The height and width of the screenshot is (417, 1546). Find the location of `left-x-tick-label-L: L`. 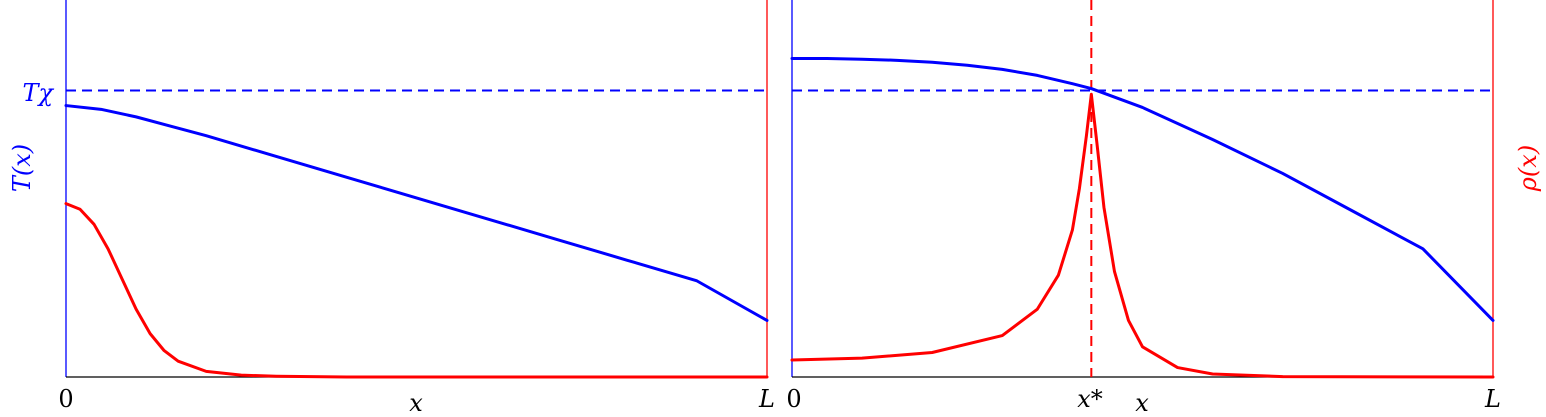

left-x-tick-label-L: L is located at coordinates (766, 399).